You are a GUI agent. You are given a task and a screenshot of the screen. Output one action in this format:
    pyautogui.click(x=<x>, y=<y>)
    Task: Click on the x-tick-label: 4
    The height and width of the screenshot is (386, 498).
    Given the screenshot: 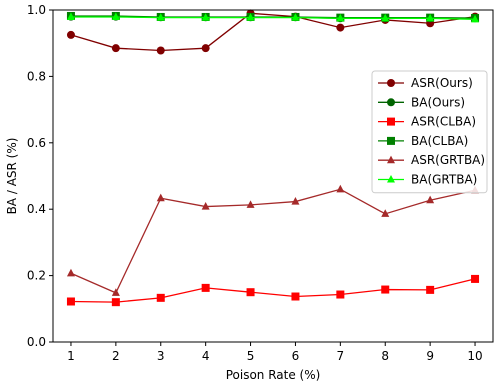 What is the action you would take?
    pyautogui.click(x=206, y=356)
    